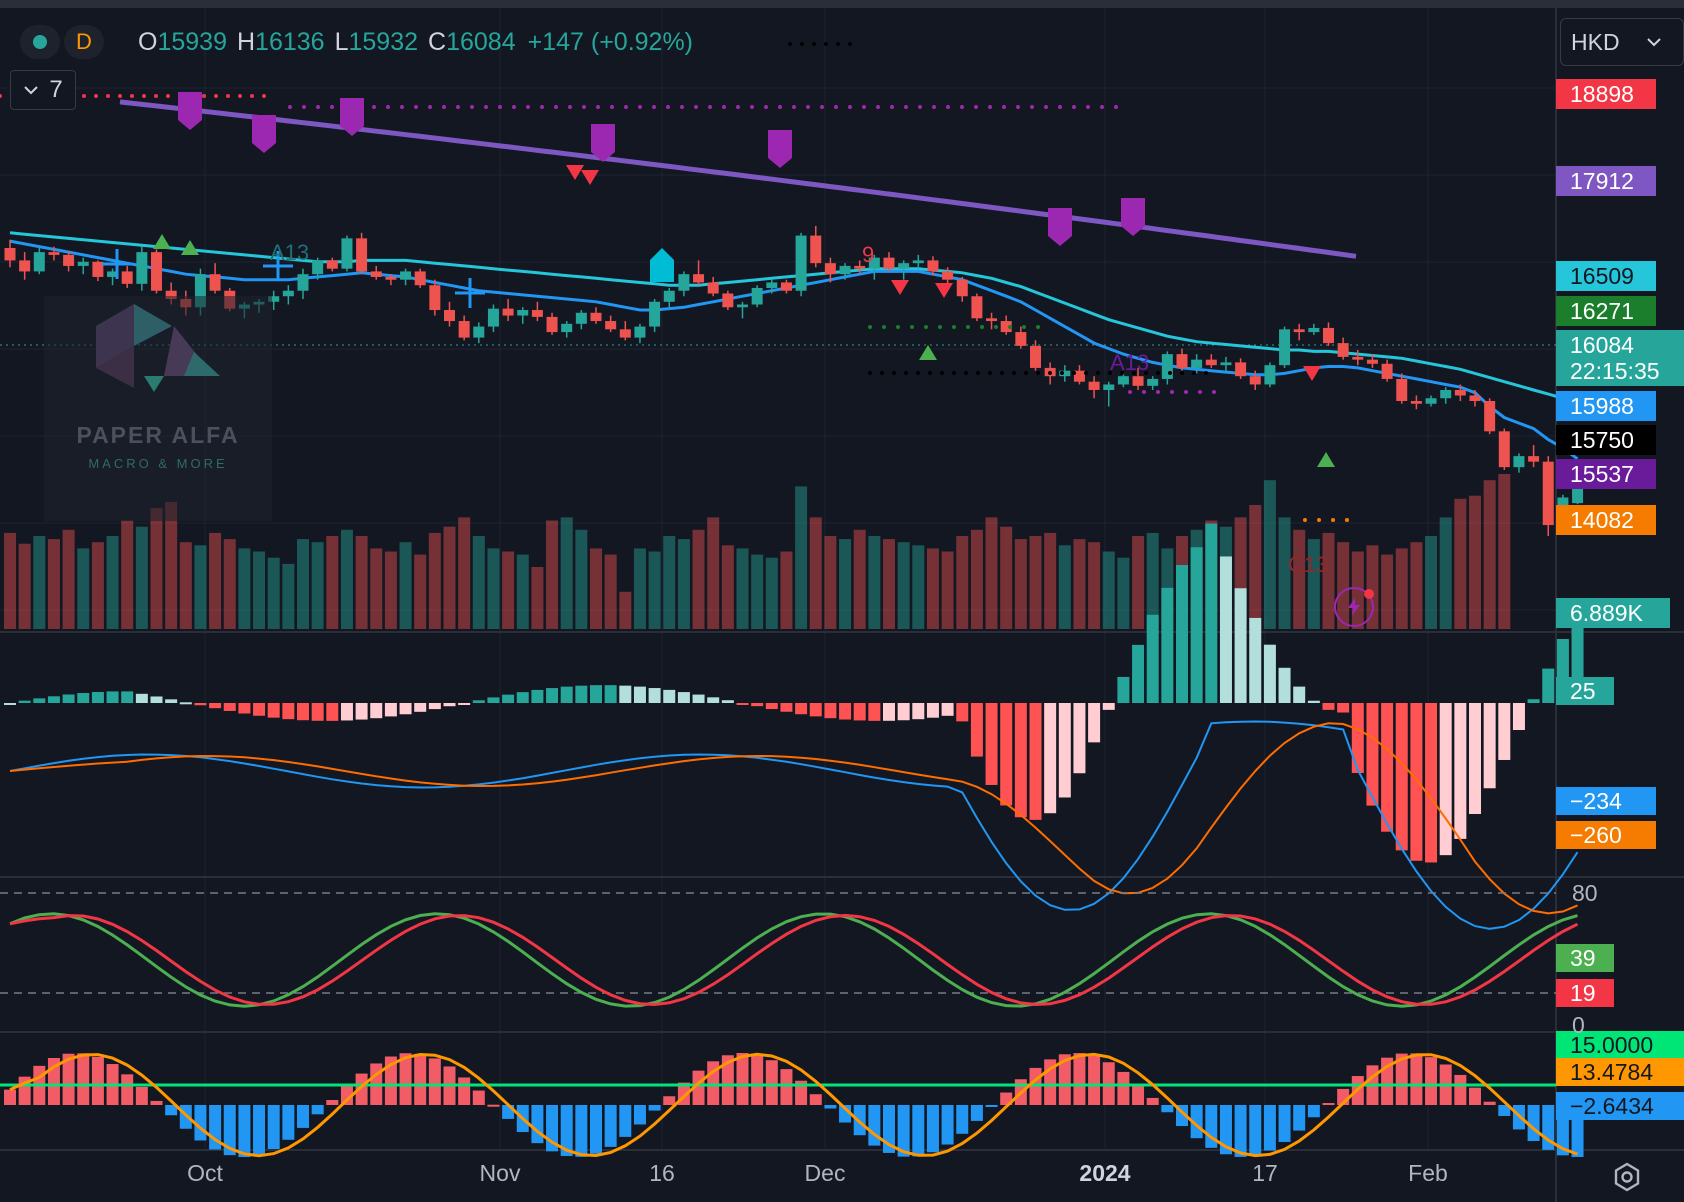 The height and width of the screenshot is (1202, 1684). Describe the element at coordinates (1606, 94) in the screenshot. I see `price-axis-label: 18898` at that location.